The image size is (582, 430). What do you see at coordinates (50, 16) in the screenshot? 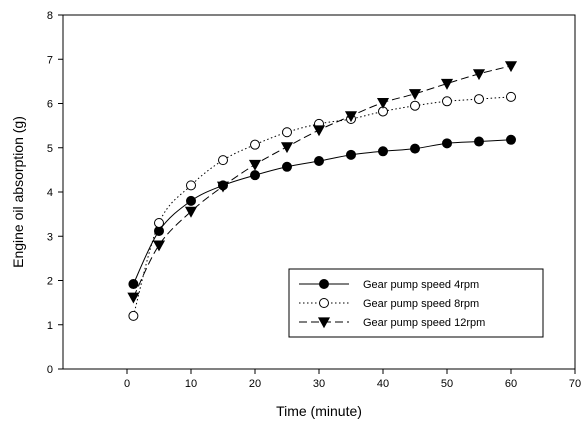
I see `y-tick-label: 8` at bounding box center [50, 16].